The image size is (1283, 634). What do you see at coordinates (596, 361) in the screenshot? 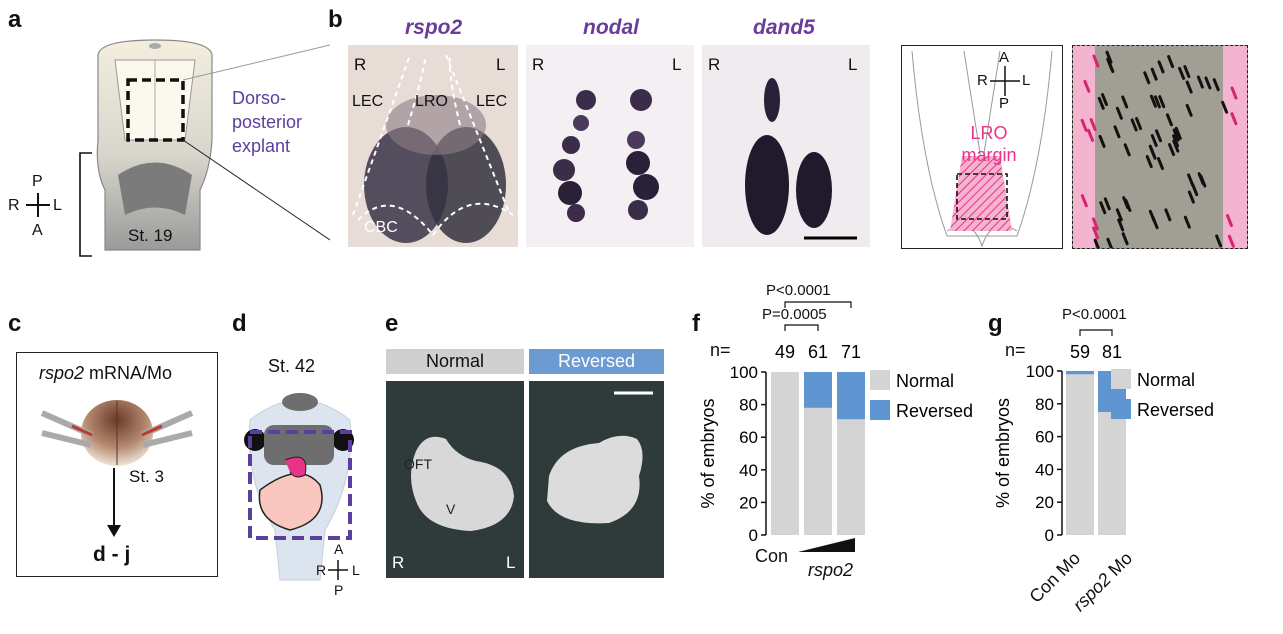
I see `reversed-header: Reversed` at bounding box center [596, 361].